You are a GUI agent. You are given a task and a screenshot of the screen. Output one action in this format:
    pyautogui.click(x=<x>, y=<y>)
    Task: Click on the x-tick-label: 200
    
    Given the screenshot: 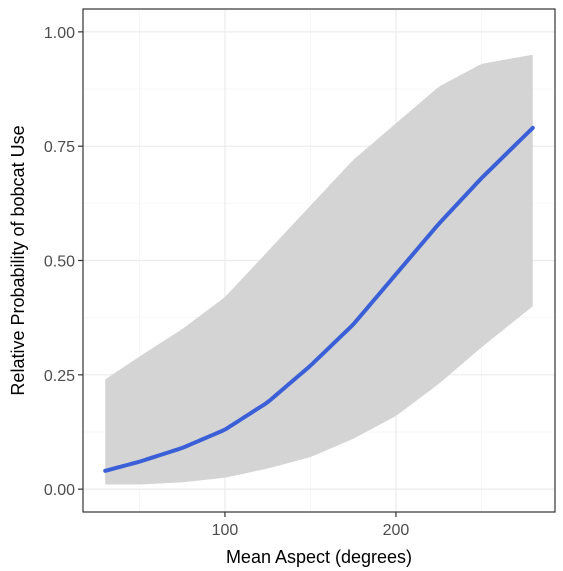 What is the action you would take?
    pyautogui.click(x=396, y=530)
    